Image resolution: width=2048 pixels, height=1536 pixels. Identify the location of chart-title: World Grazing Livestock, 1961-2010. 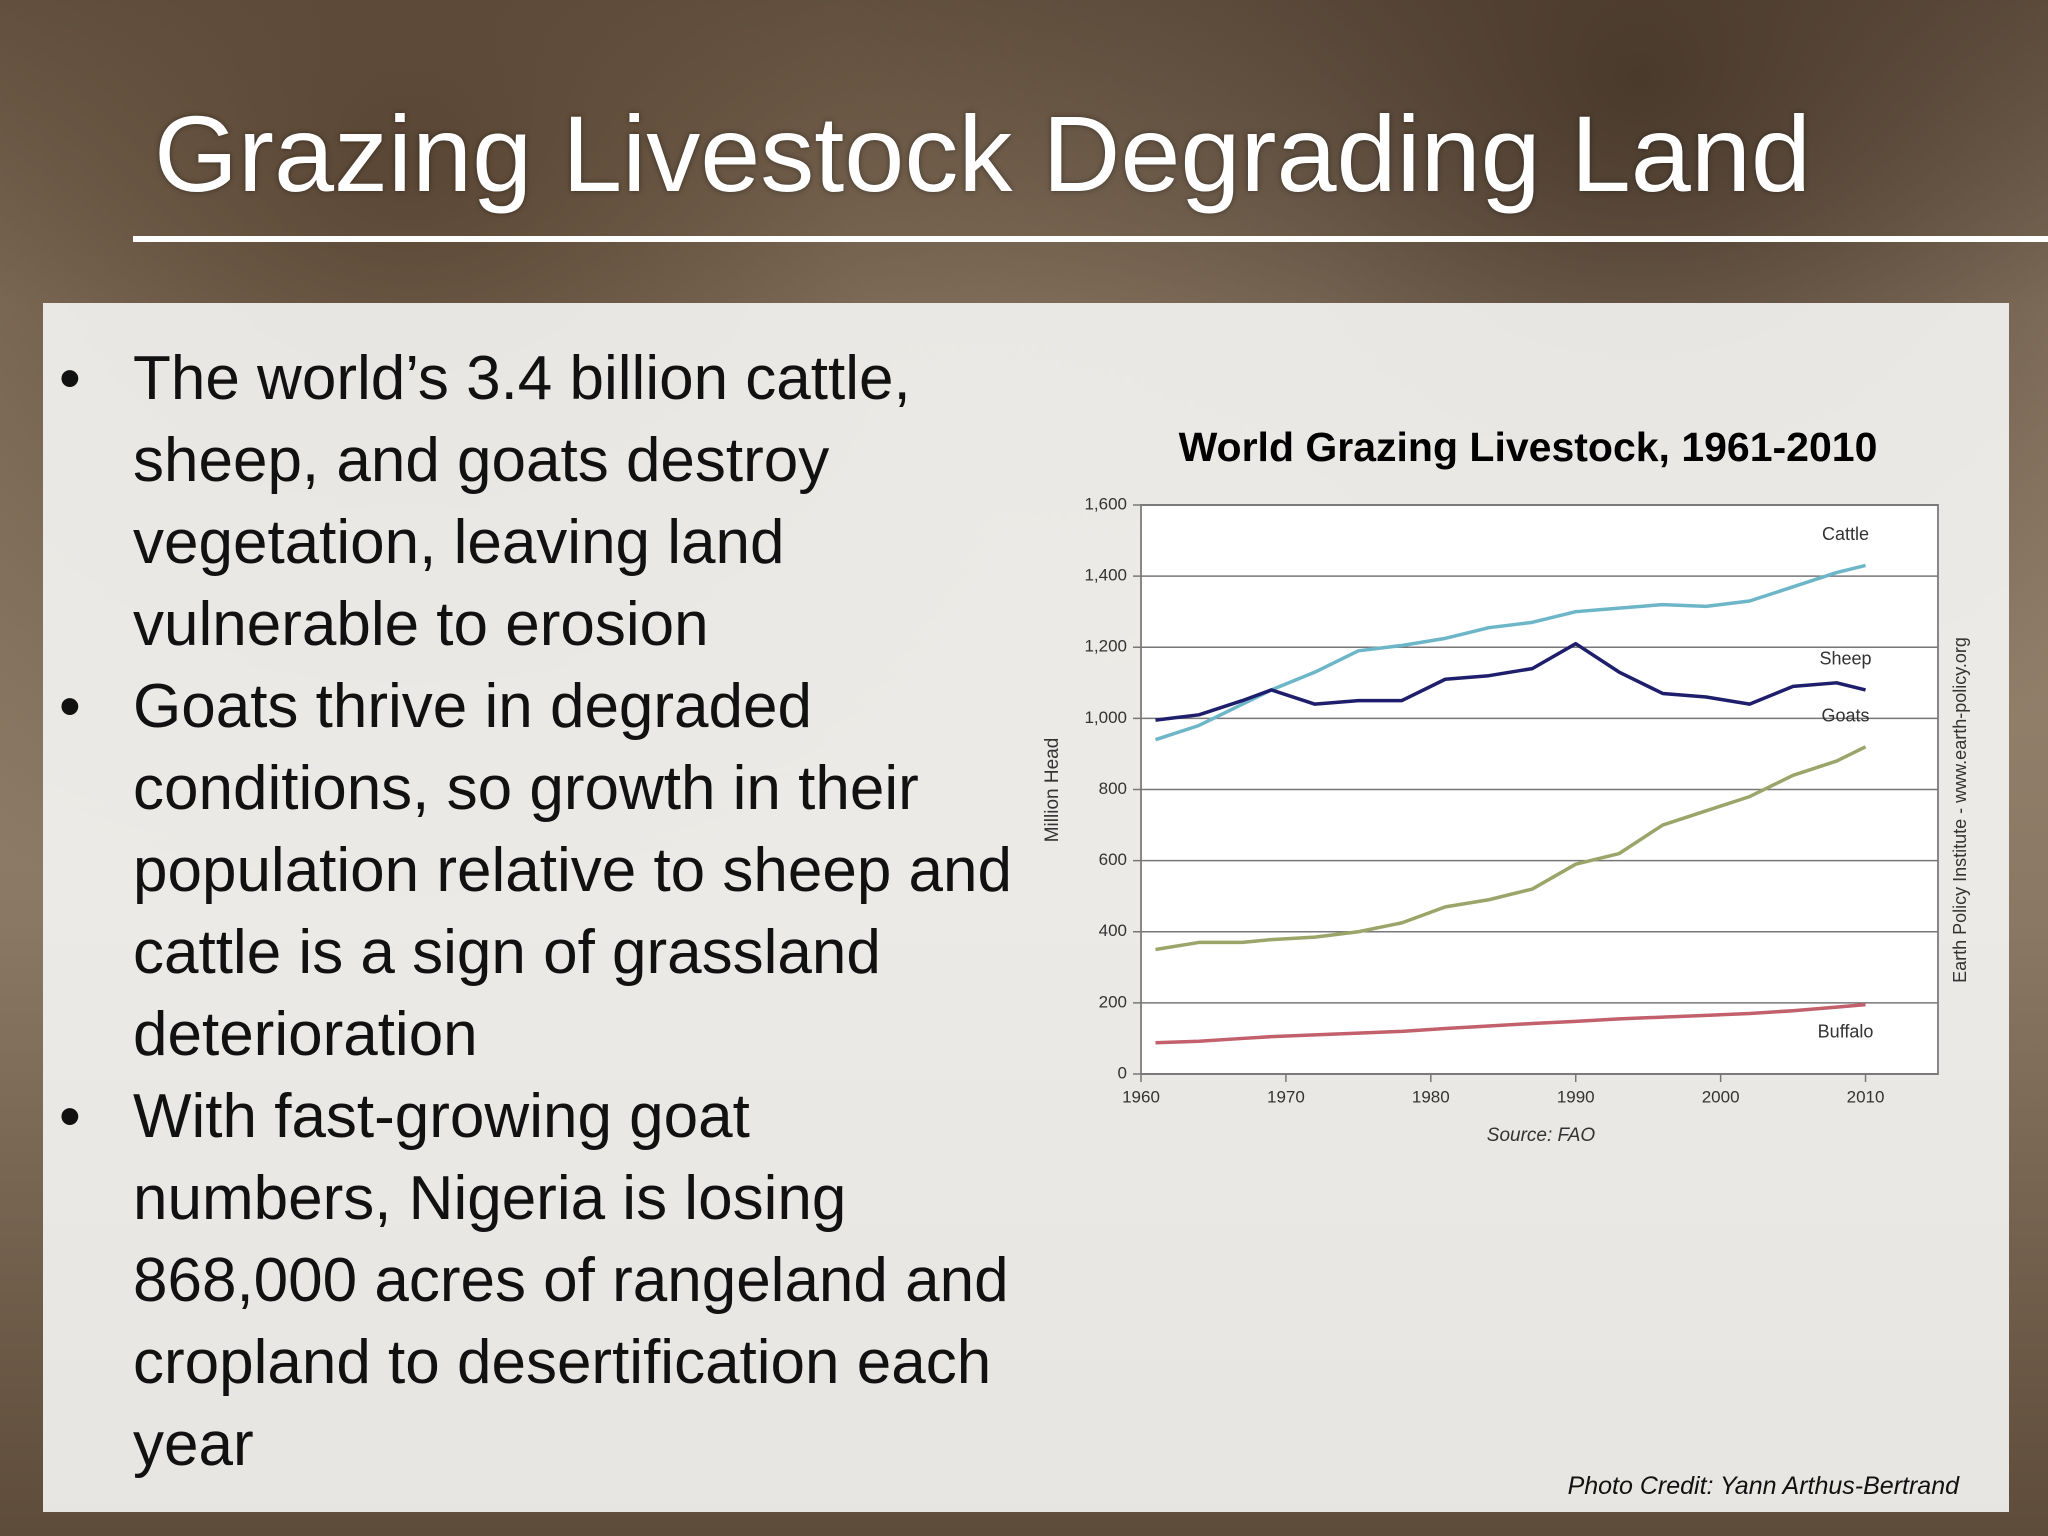
(1528, 447).